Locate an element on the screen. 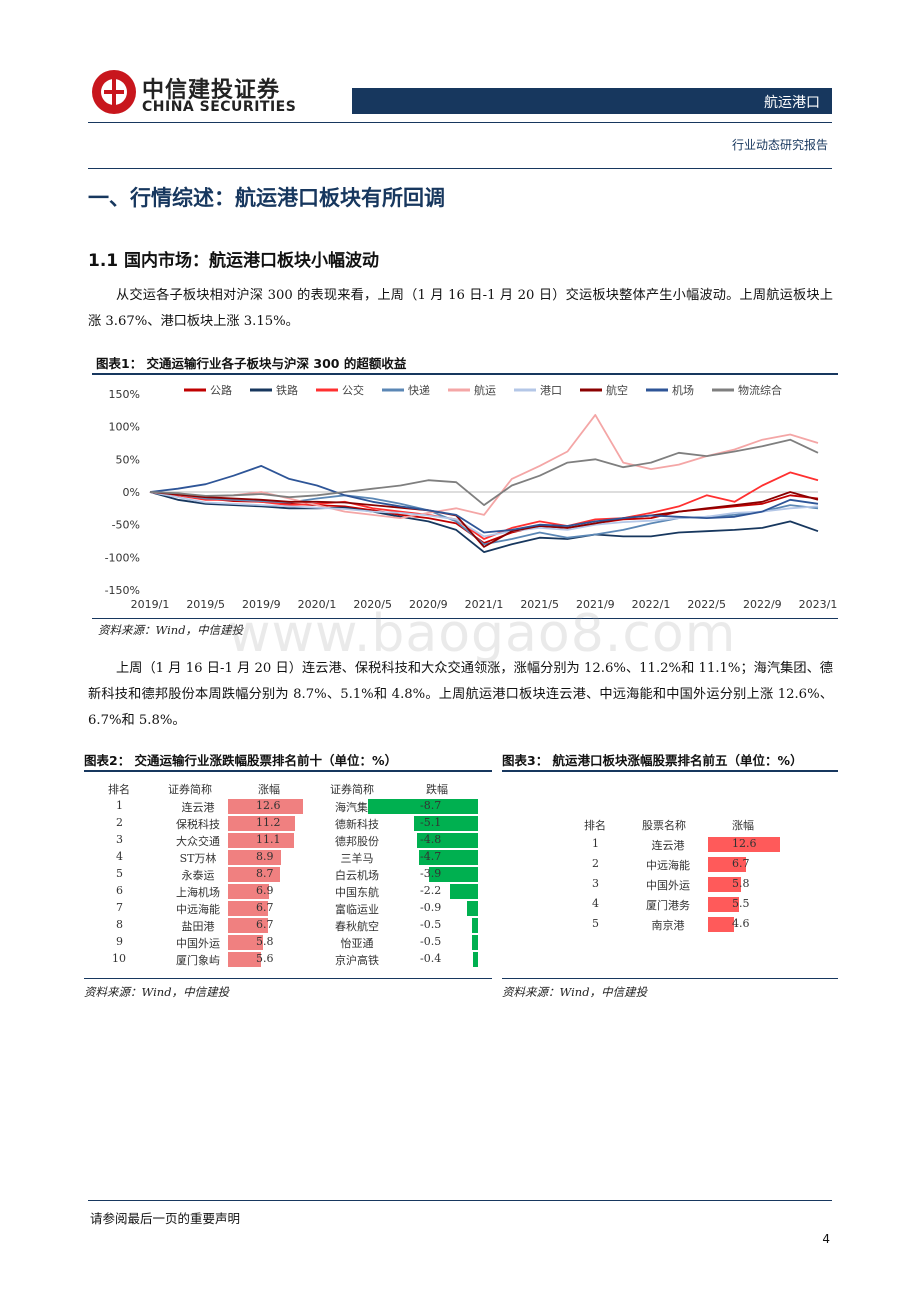 The image size is (920, 1302). y-tick-label: -50% is located at coordinates (126, 525).